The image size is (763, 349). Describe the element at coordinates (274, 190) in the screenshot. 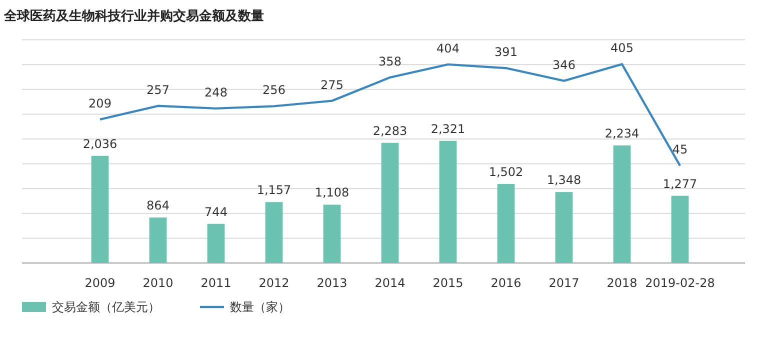

I see `data-label: 1,157` at that location.